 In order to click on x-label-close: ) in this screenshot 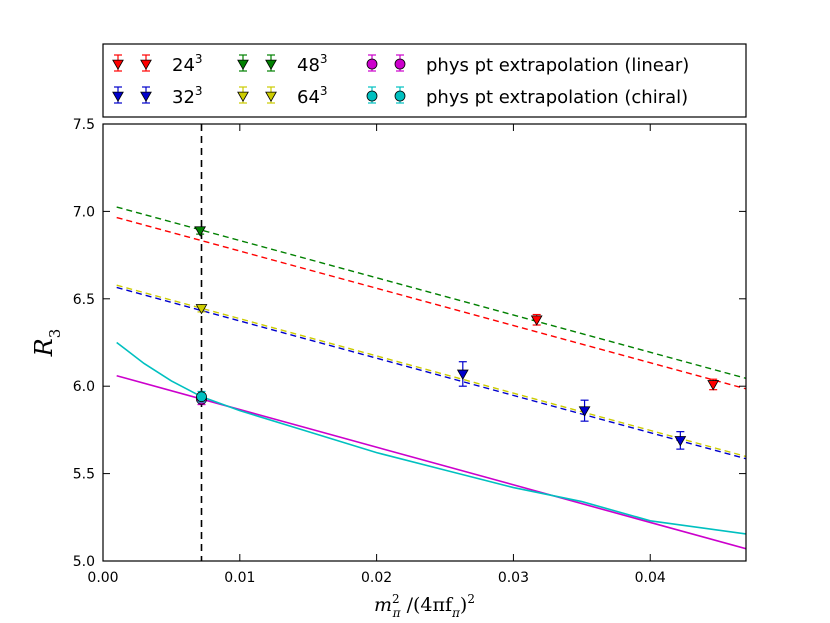, I will do `click(463, 605)`.